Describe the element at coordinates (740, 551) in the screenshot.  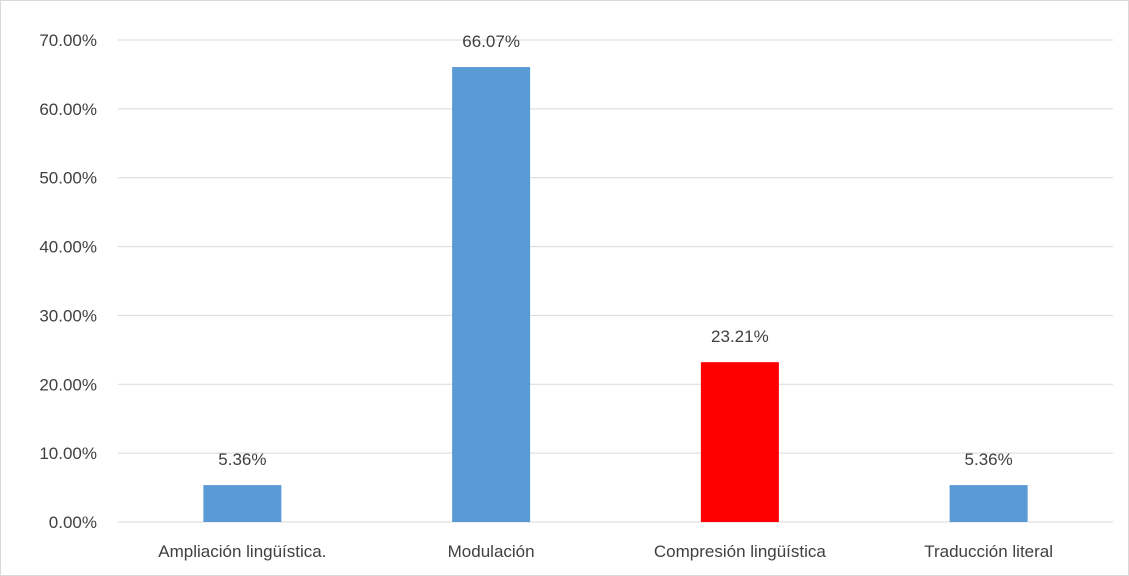
I see `x-tick-label: Compresión lingüística` at that location.